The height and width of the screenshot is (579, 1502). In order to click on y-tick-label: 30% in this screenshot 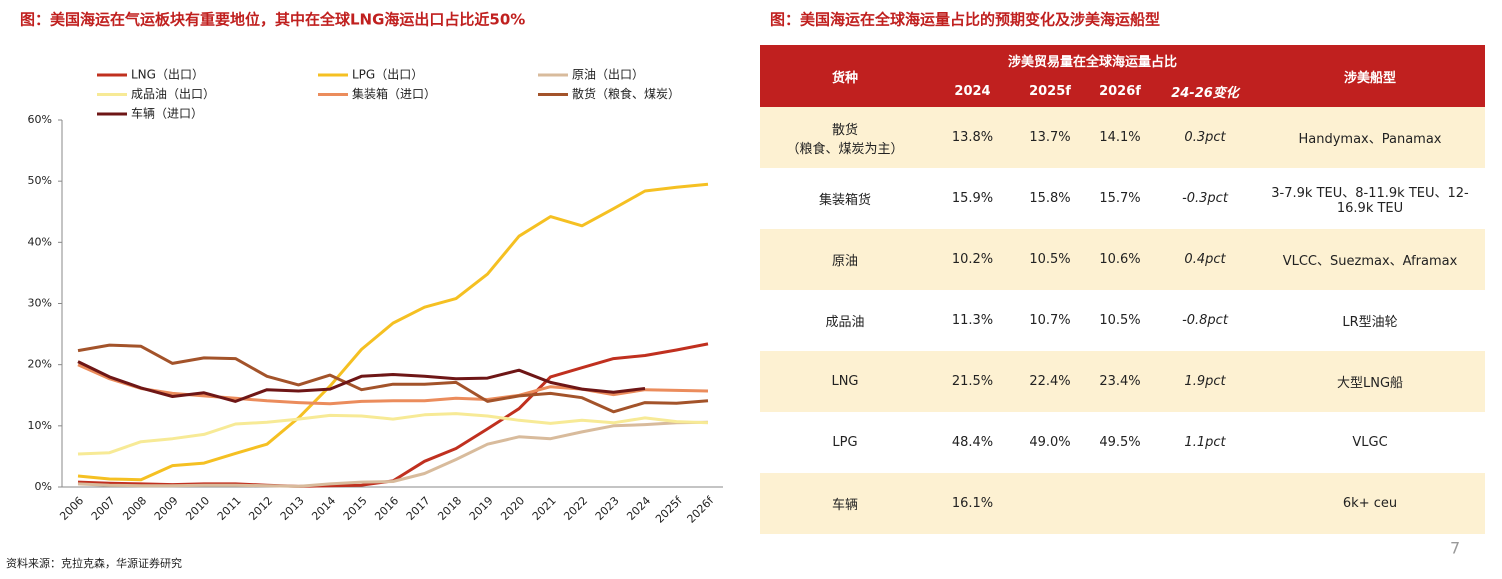, I will do `click(40, 303)`.